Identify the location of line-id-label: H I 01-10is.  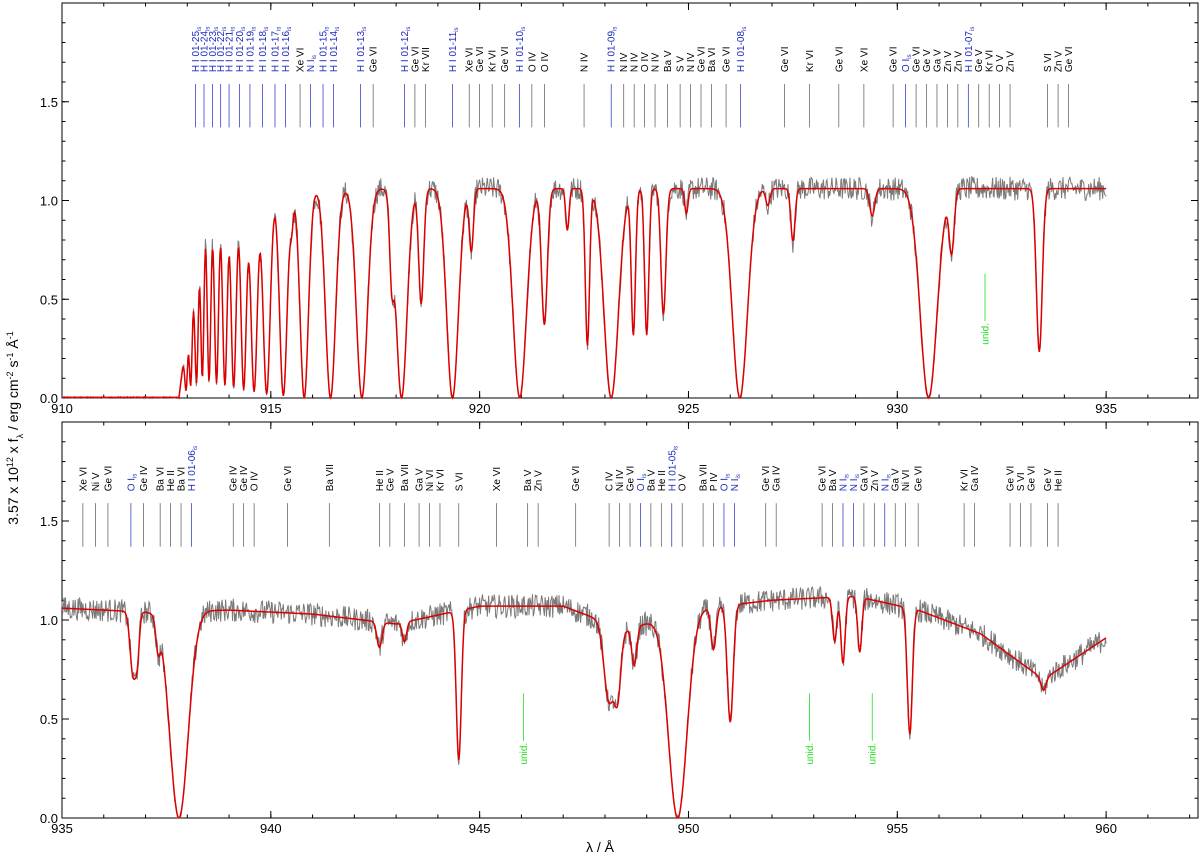
(521, 49).